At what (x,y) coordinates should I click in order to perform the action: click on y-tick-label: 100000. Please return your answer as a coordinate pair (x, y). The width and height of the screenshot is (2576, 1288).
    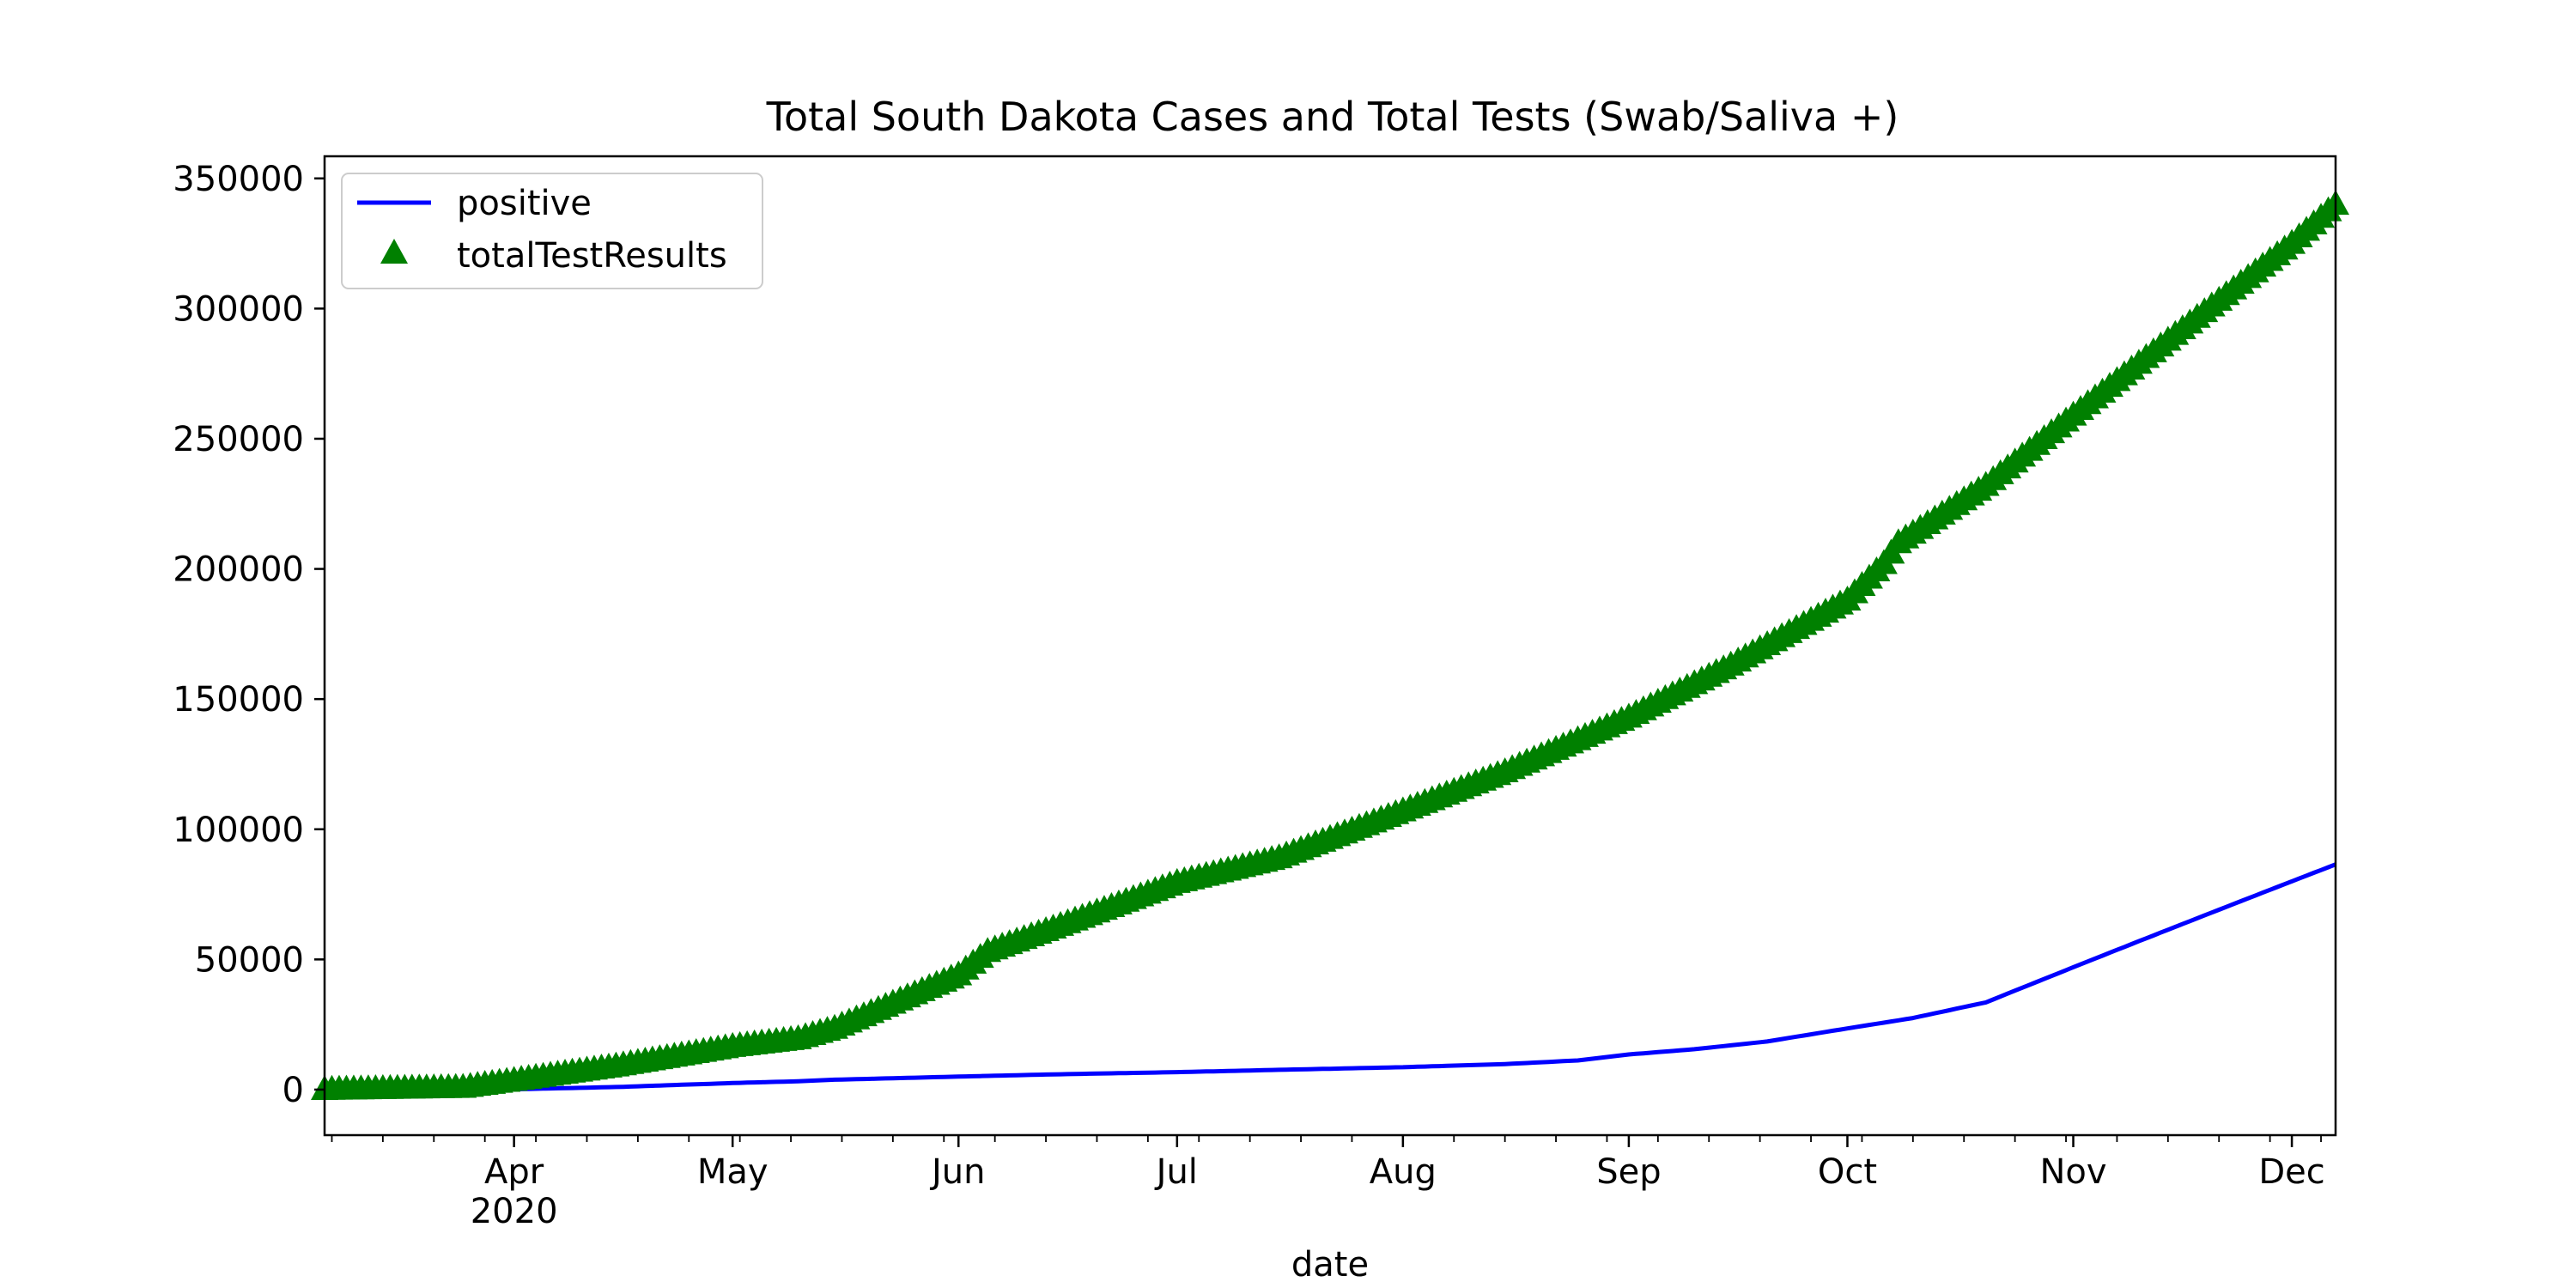
    Looking at the image, I should click on (239, 830).